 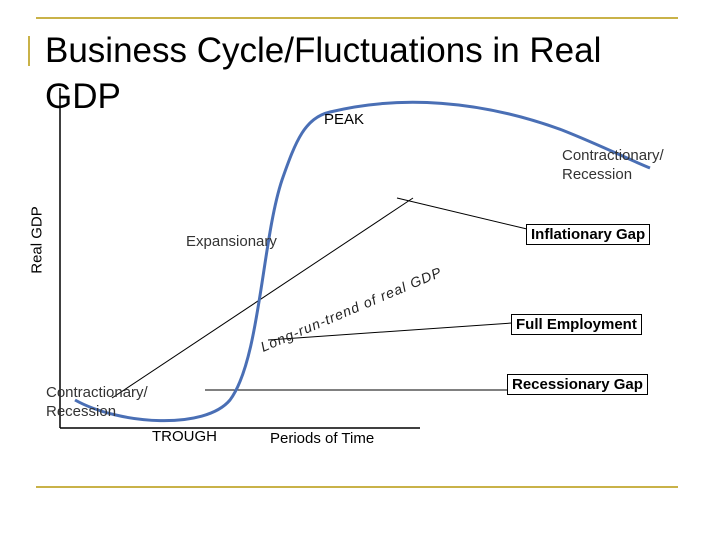 What do you see at coordinates (390, 331) in the screenshot?
I see `full-employment-pointer` at bounding box center [390, 331].